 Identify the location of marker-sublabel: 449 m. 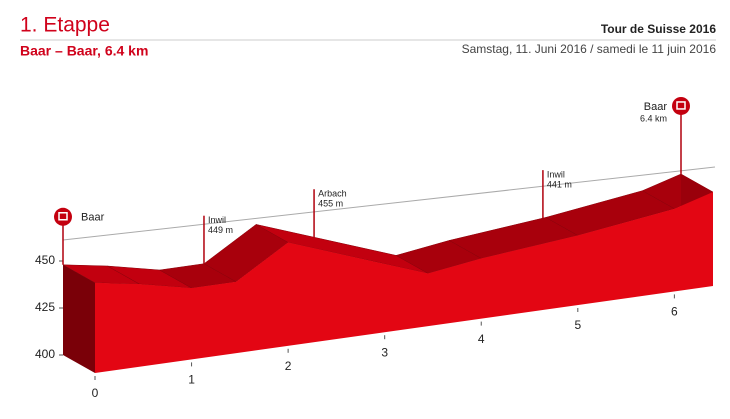
(220, 230).